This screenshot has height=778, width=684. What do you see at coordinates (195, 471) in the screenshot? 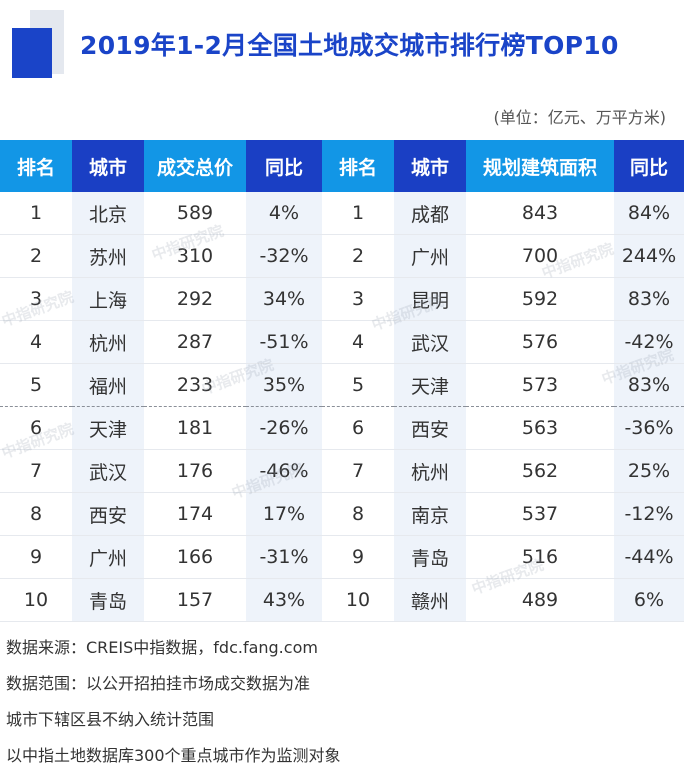
I see `cell-total-price: 176` at bounding box center [195, 471].